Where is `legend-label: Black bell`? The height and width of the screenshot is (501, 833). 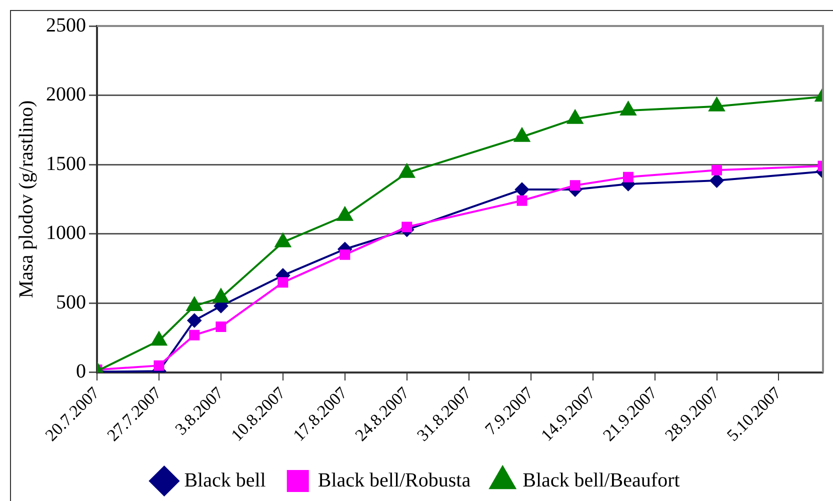 legend-label: Black bell is located at coordinates (225, 480).